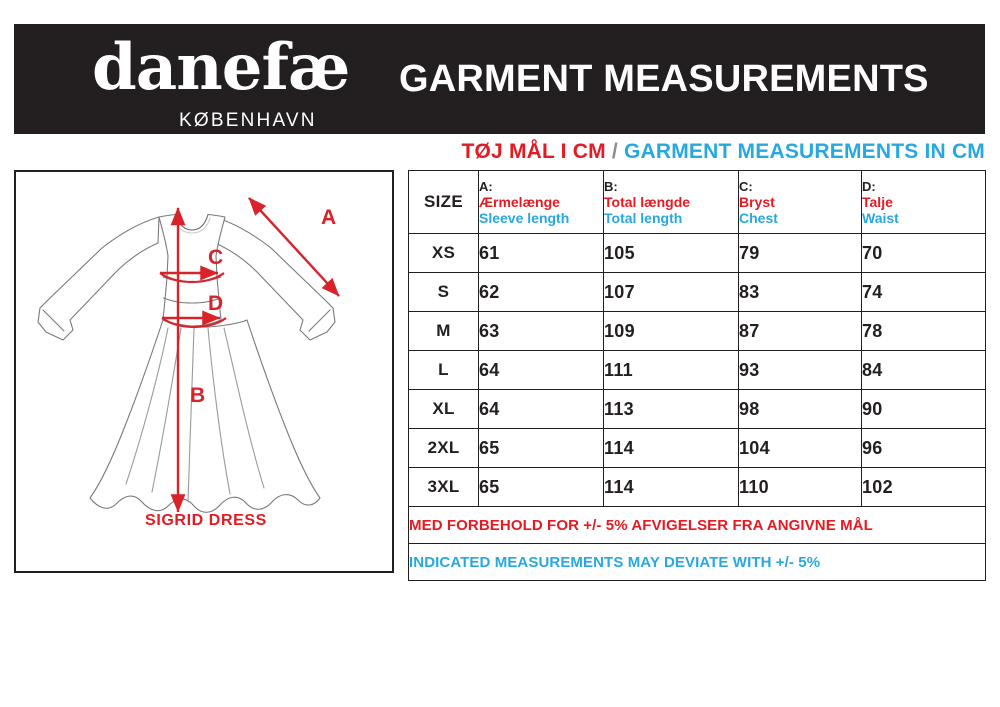  Describe the element at coordinates (519, 201) in the screenshot. I see `header-a-danish: Ærmelænge` at that location.